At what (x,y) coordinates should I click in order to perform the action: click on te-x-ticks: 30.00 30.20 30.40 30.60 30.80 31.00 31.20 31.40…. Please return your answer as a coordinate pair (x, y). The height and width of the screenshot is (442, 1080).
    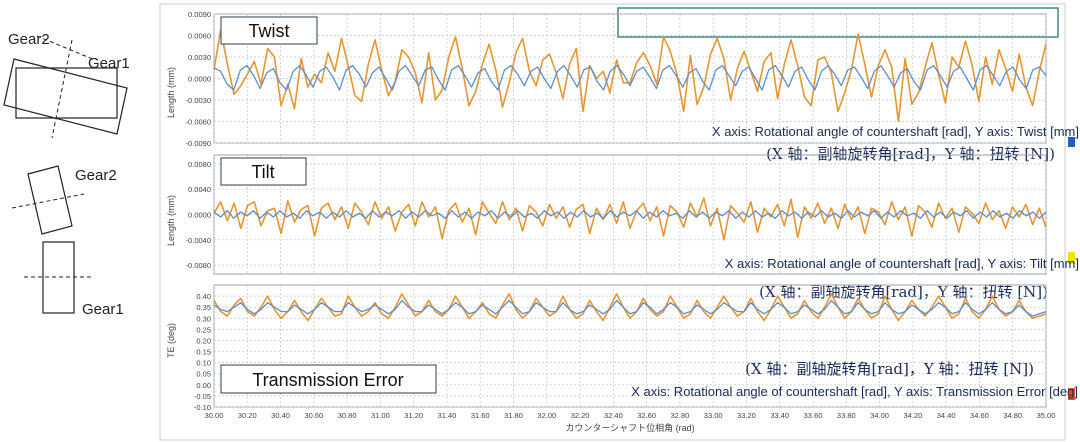
    Looking at the image, I should click on (630, 415).